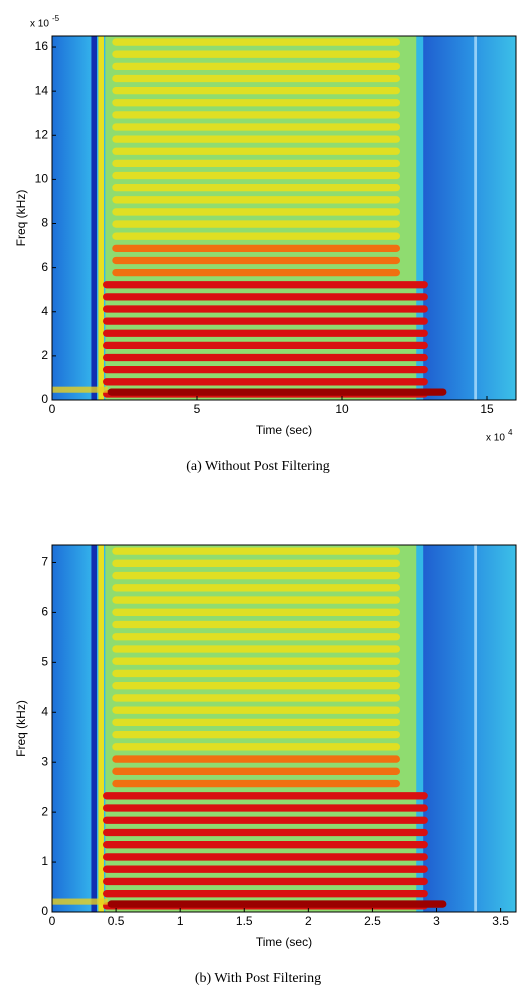 The image size is (517, 988). What do you see at coordinates (284, 430) in the screenshot?
I see `x-axis-label: Time (sec)` at bounding box center [284, 430].